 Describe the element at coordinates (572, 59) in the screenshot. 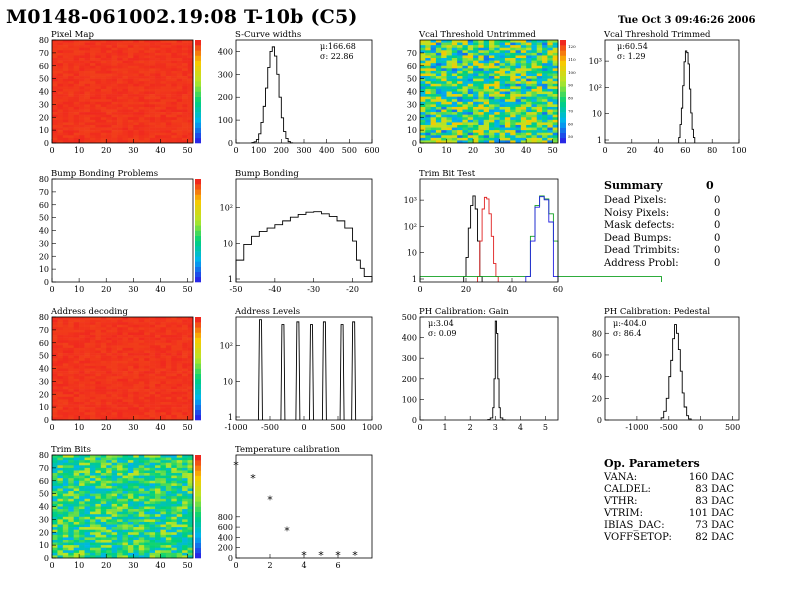

I see `palette-label: 110` at that location.